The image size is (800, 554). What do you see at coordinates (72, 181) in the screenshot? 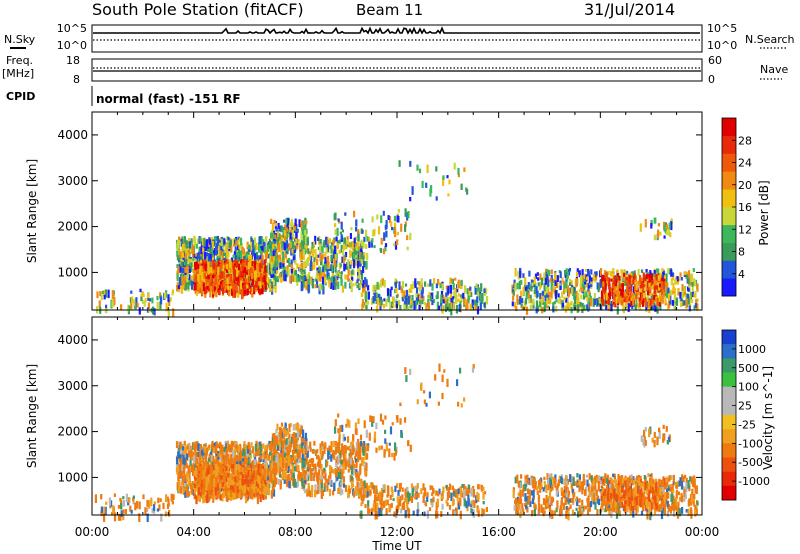
I see `y-tick-label: 3000` at bounding box center [72, 181].